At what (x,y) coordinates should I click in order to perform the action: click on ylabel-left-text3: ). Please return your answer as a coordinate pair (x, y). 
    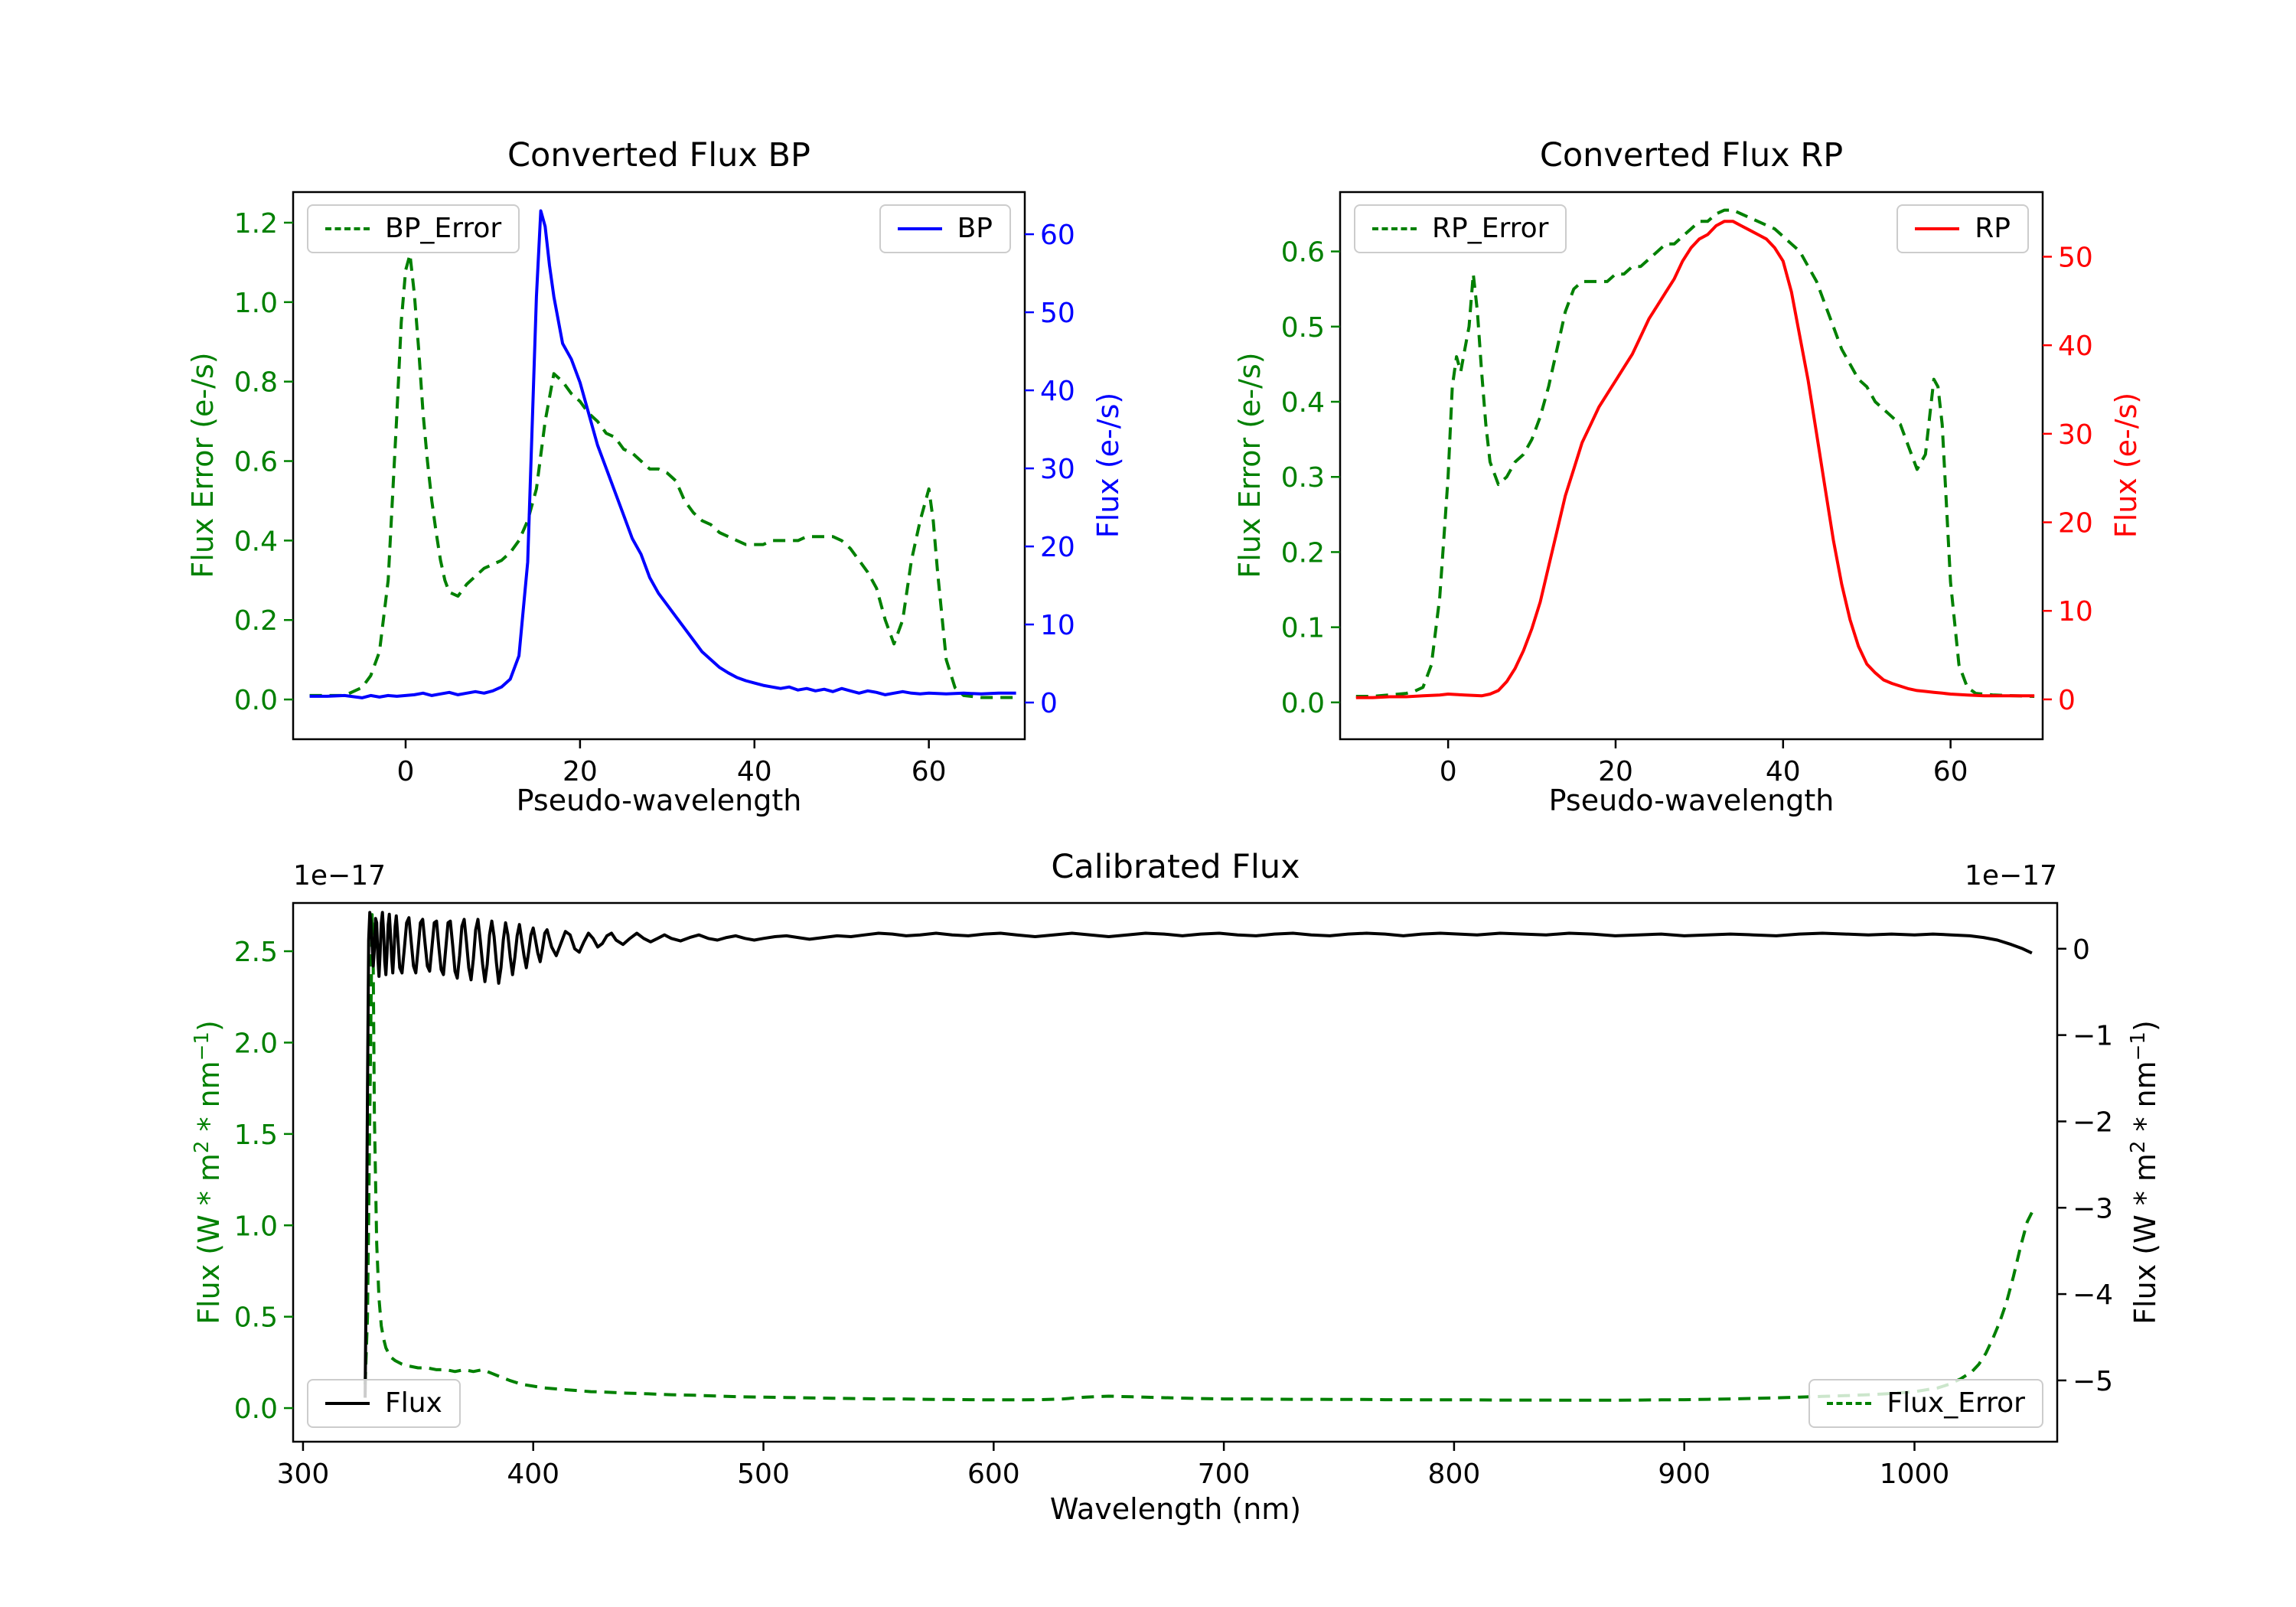
    Looking at the image, I should click on (208, 1026).